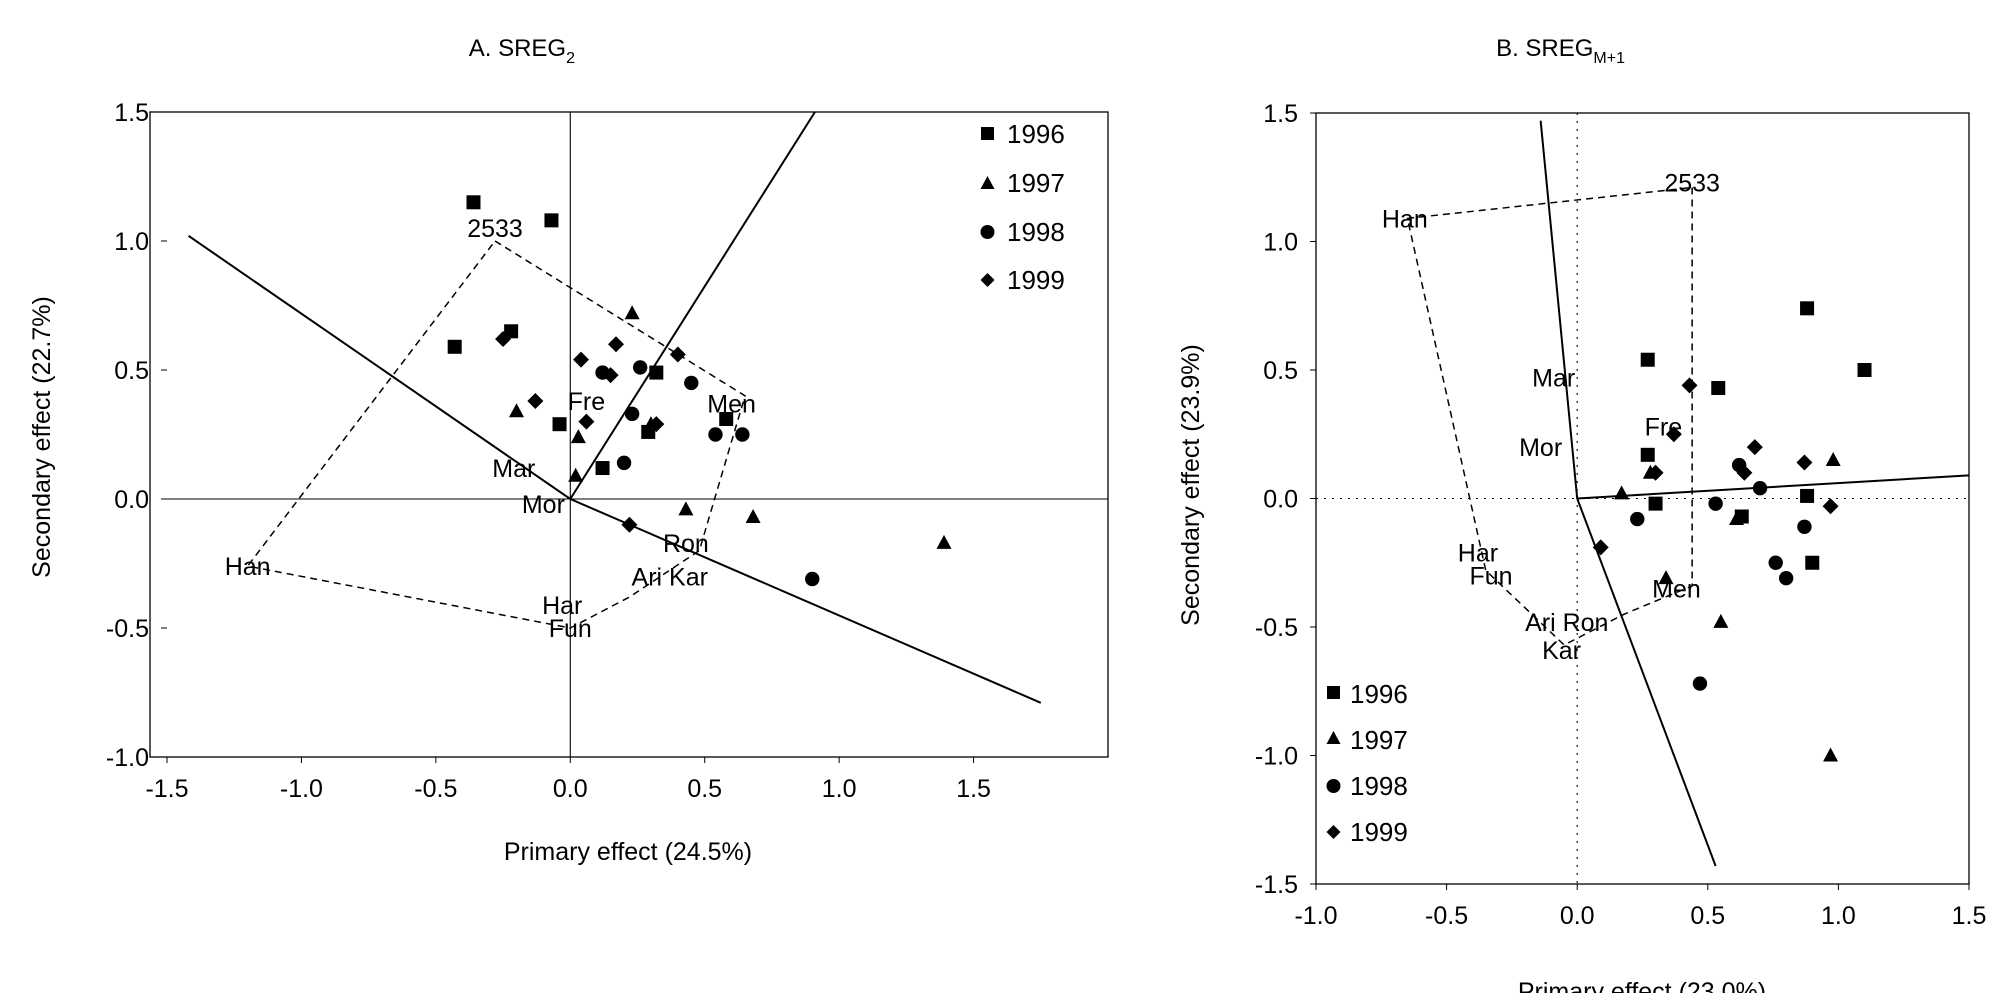 The image size is (2004, 993). I want to click on panel-b-polygon, so click(1549, 416).